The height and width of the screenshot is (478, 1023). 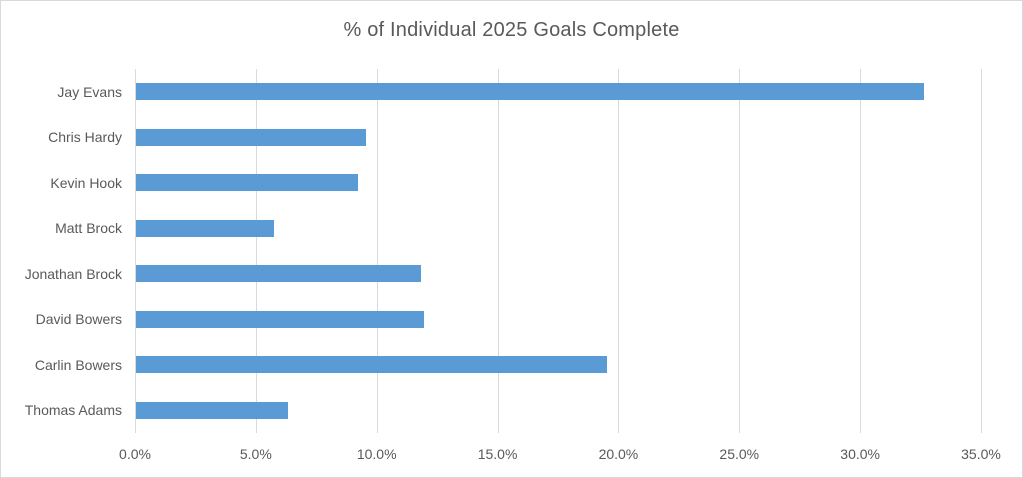 What do you see at coordinates (372, 365) in the screenshot?
I see `bar-carlin-bowers` at bounding box center [372, 365].